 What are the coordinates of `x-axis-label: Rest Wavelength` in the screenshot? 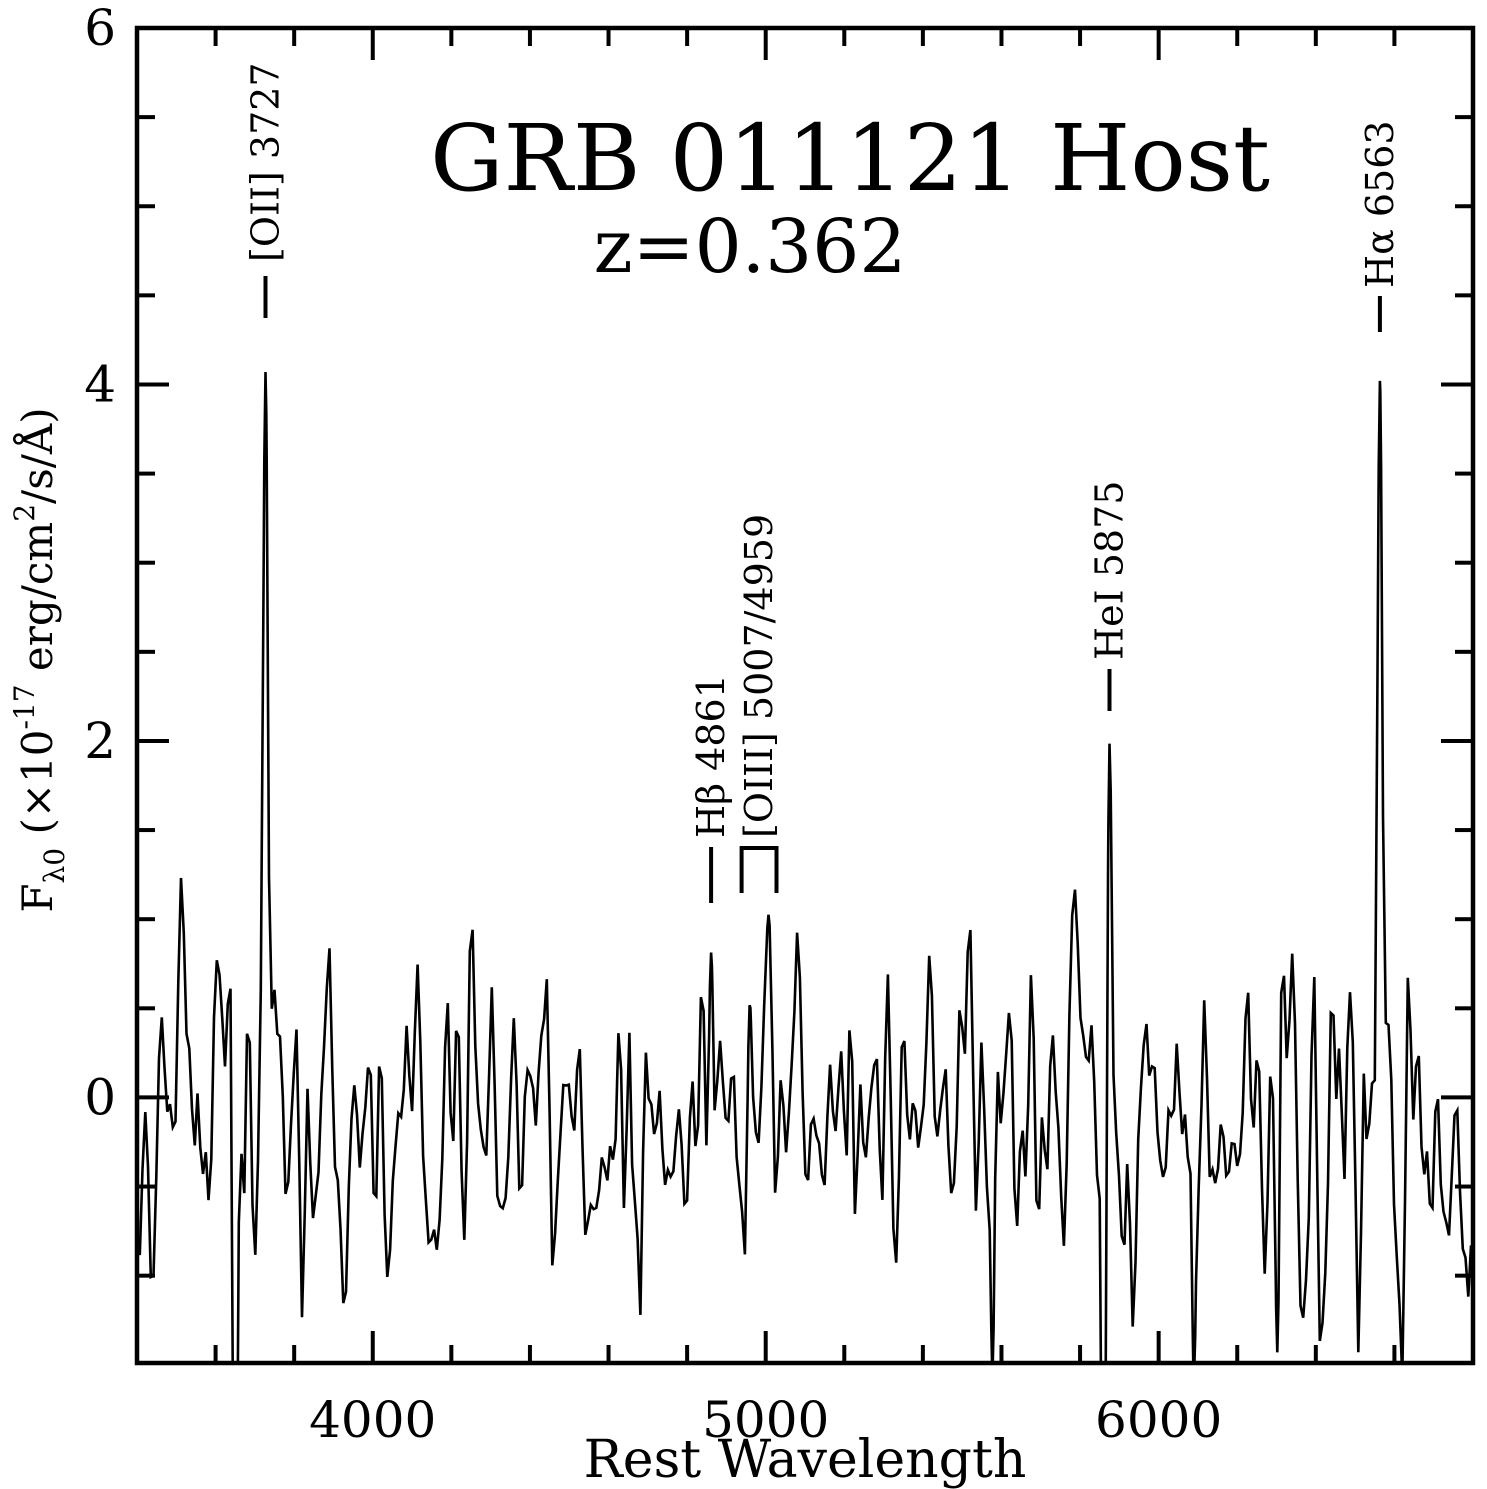 It's located at (805, 1459).